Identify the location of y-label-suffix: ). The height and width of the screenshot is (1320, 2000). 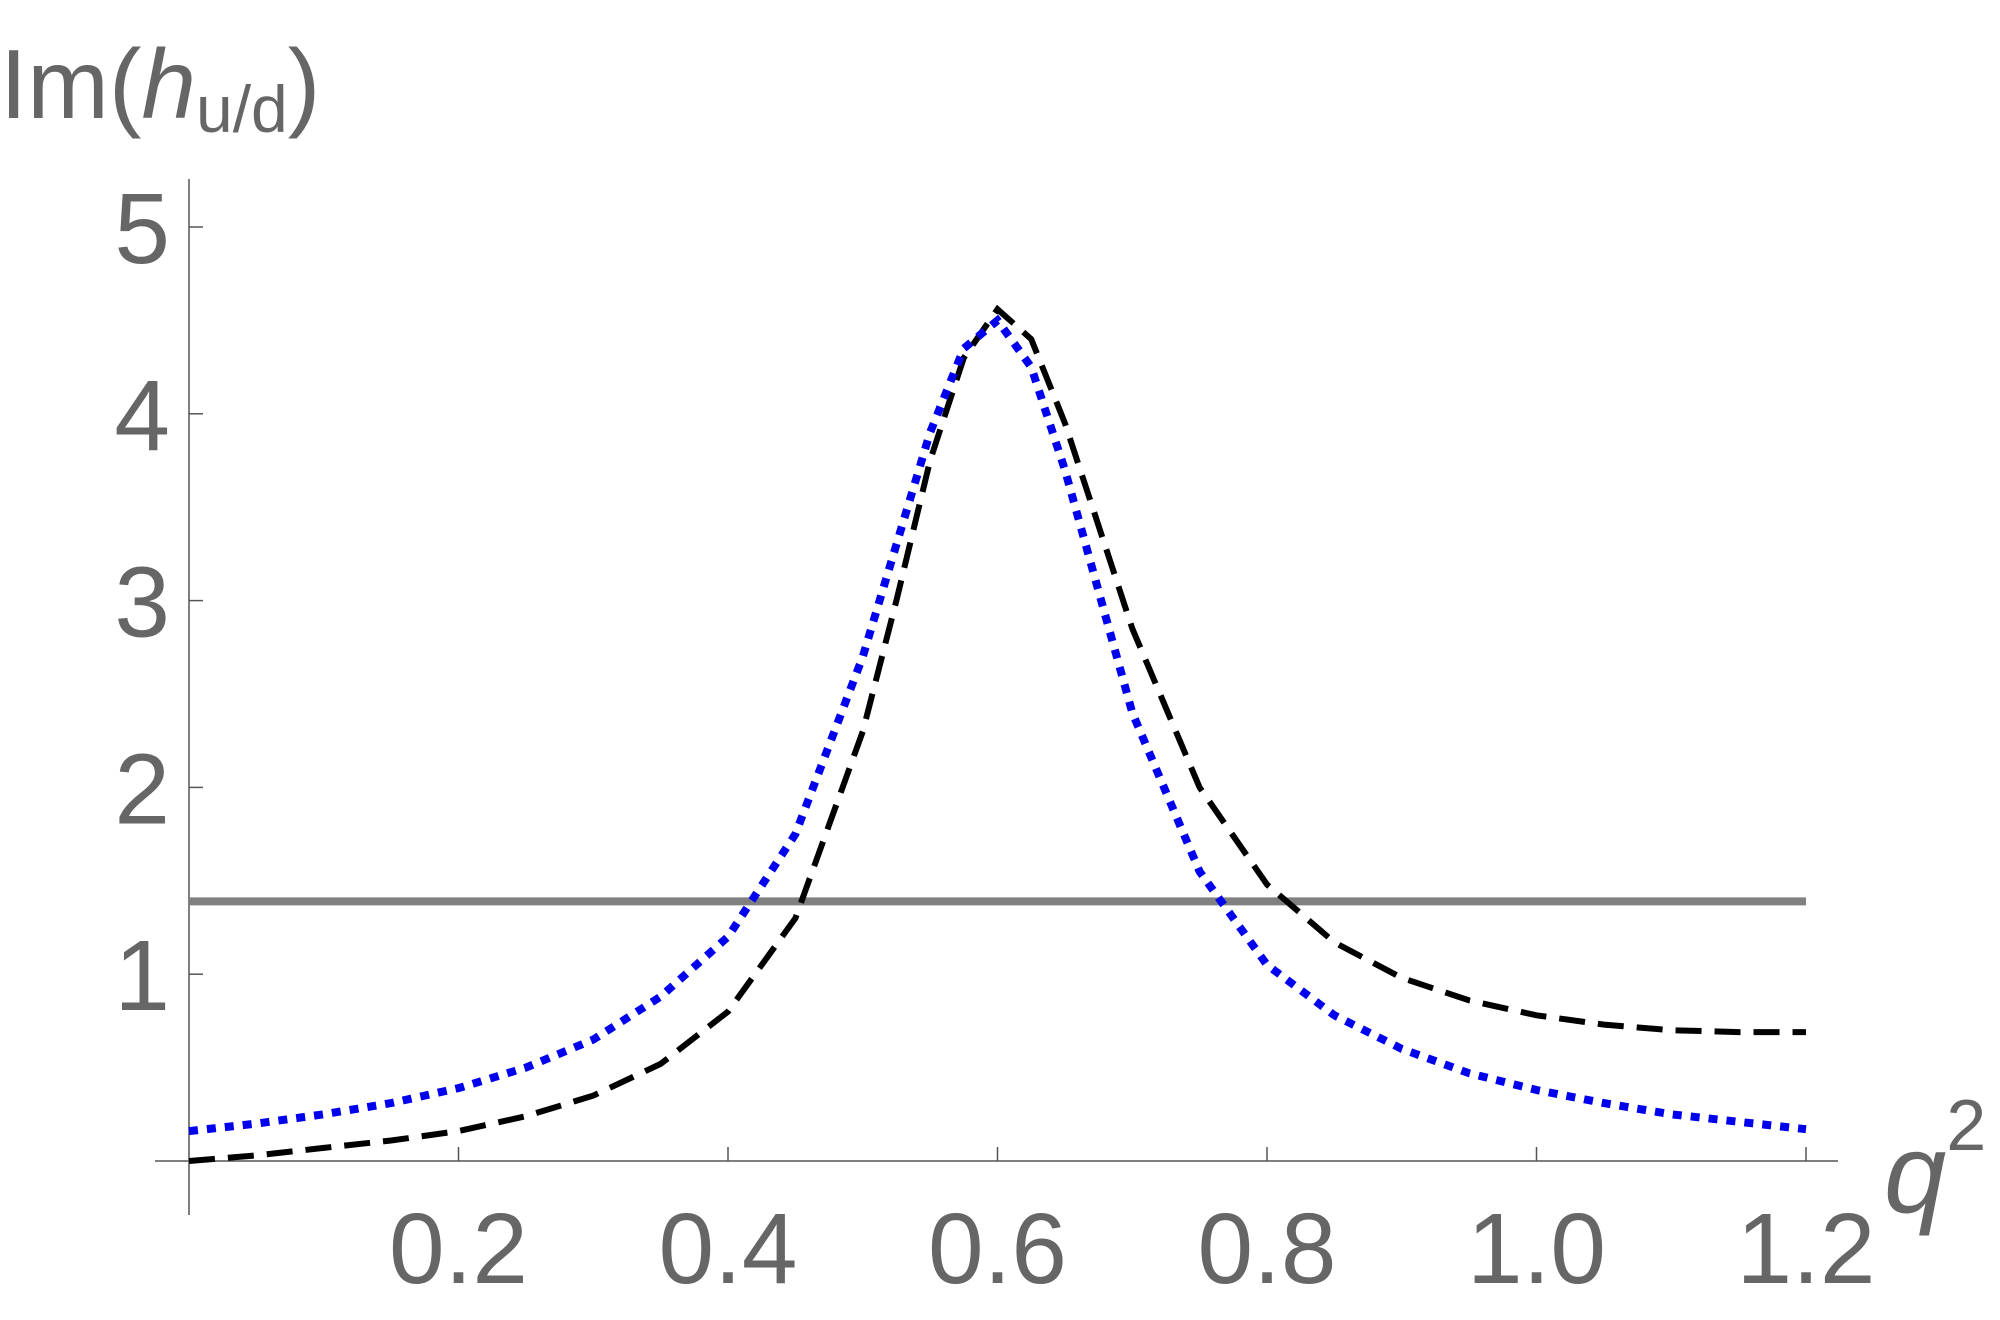
(304, 84).